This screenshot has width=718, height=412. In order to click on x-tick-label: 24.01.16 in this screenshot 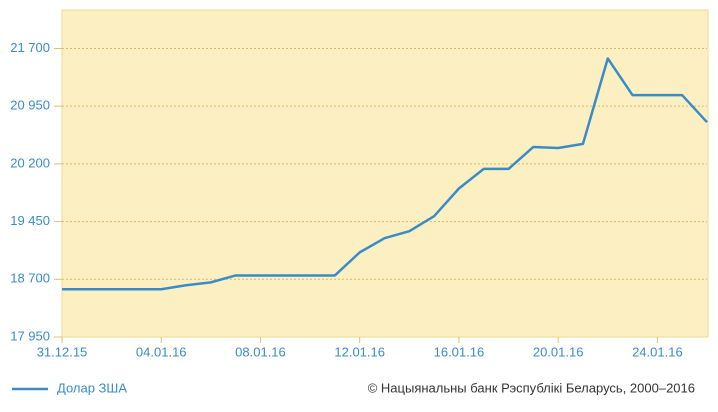, I will do `click(657, 351)`.